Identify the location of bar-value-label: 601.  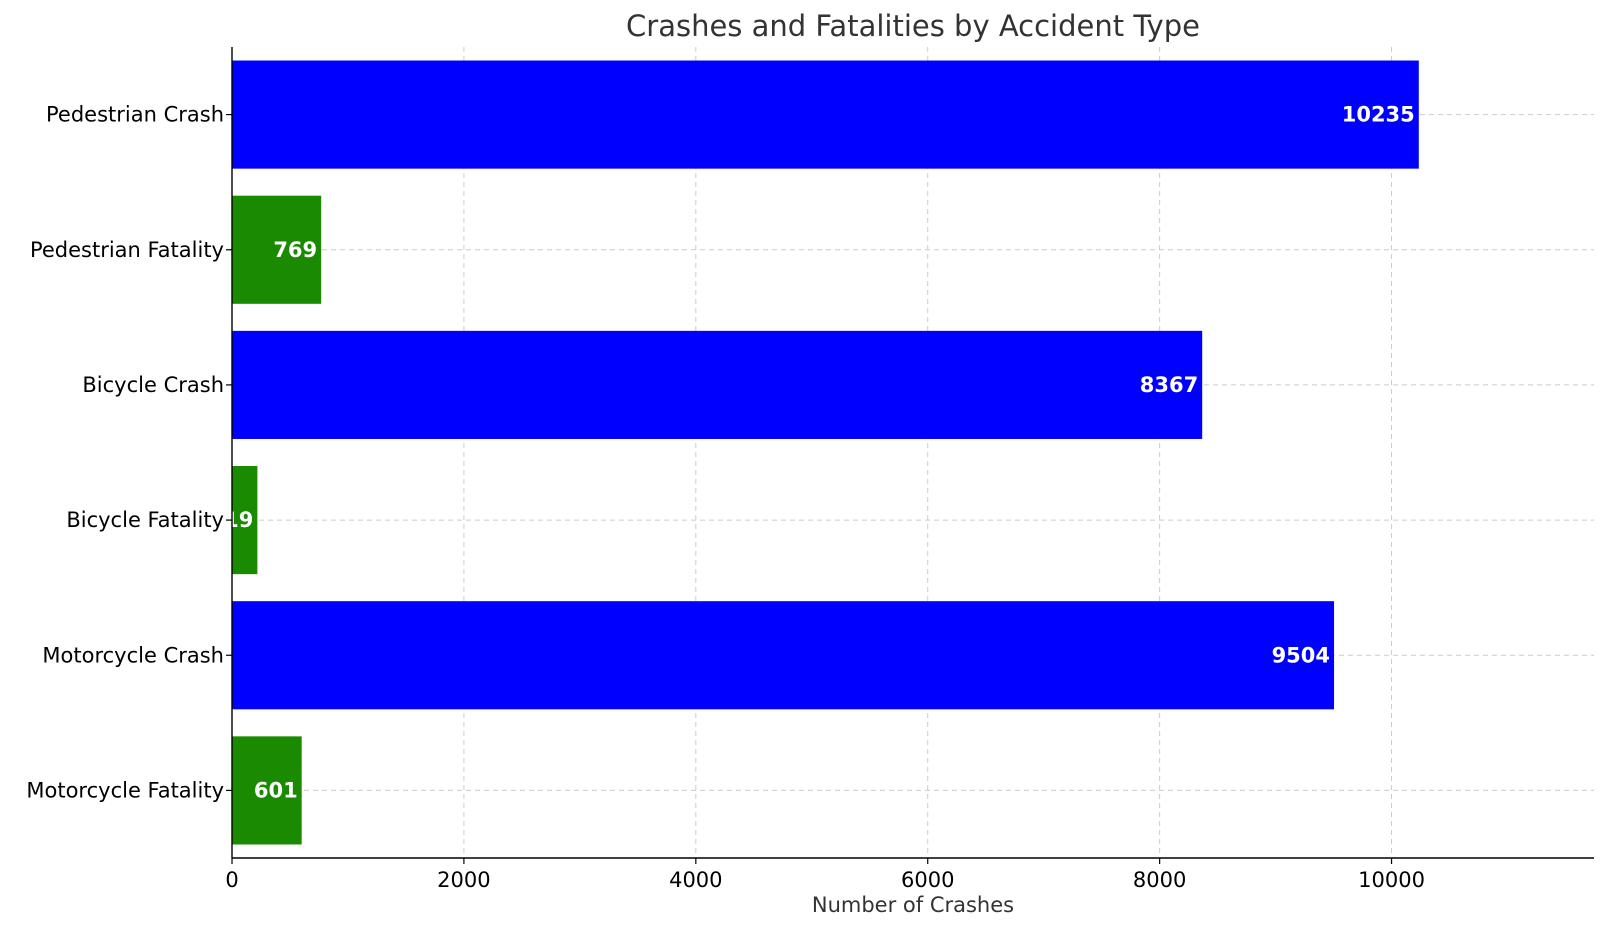
(276, 790).